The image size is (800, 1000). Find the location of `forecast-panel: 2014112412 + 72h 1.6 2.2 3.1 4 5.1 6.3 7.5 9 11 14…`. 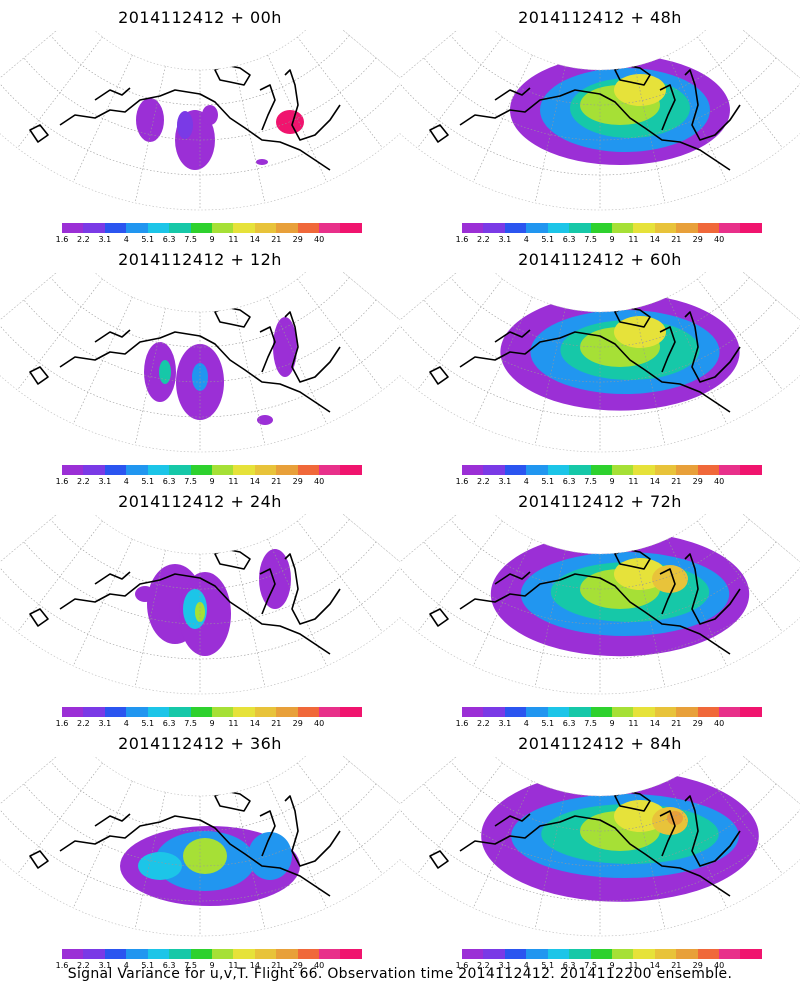

forecast-panel: 2014112412 + 72h 1.6 2.2 3.1 4 5.1 6.3 7.5 9 11 14… is located at coordinates (600, 606).